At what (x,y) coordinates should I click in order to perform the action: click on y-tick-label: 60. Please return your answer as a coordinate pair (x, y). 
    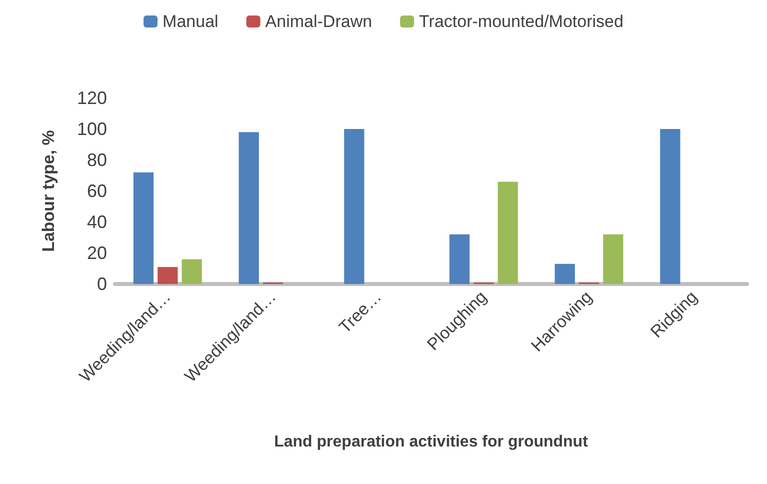
    Looking at the image, I should click on (96, 191).